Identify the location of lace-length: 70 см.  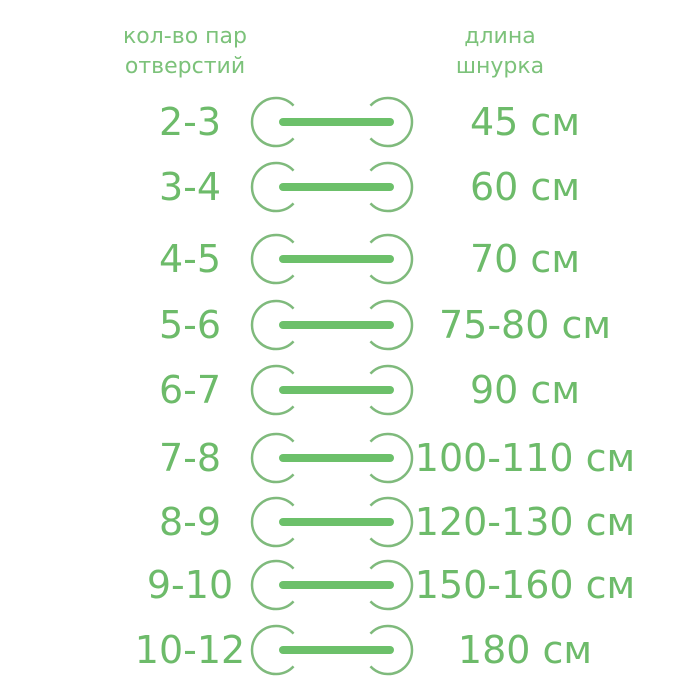
(525, 259).